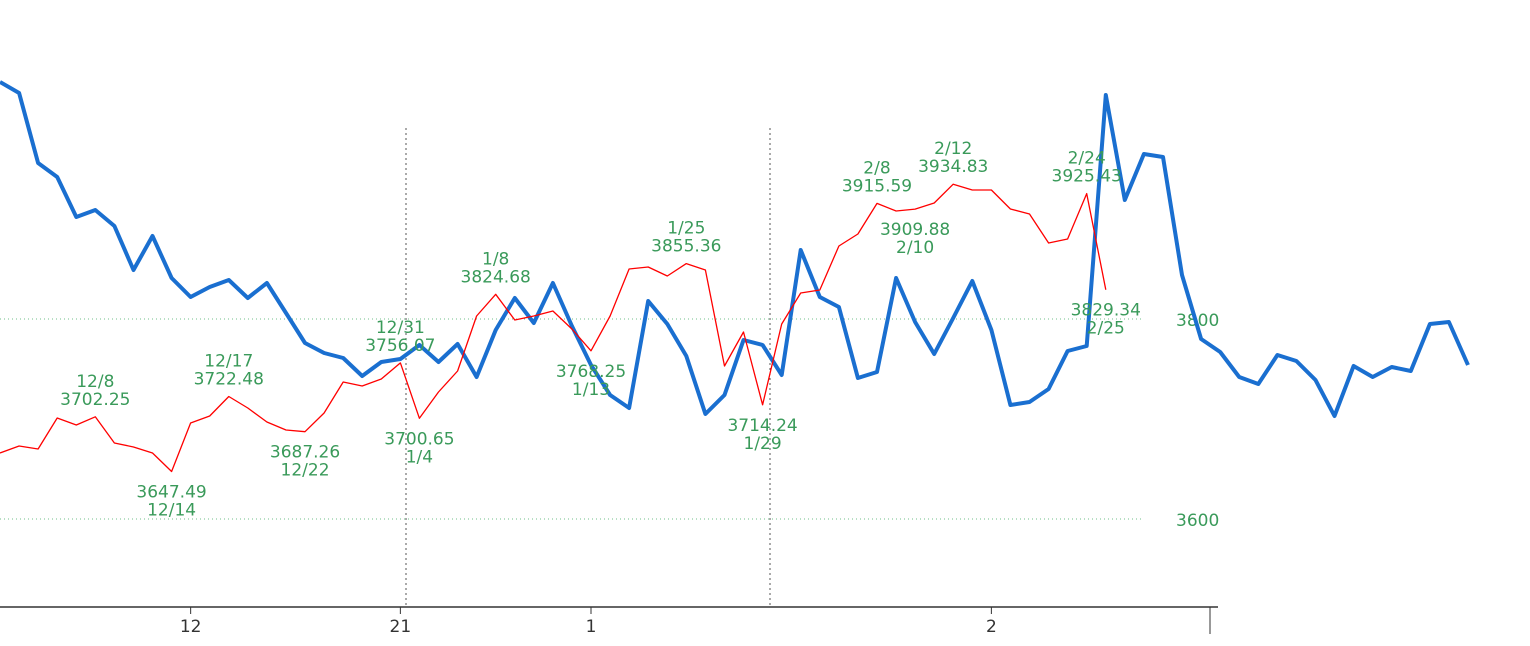  I want to click on point-value-label: 3934.83, so click(953, 167).